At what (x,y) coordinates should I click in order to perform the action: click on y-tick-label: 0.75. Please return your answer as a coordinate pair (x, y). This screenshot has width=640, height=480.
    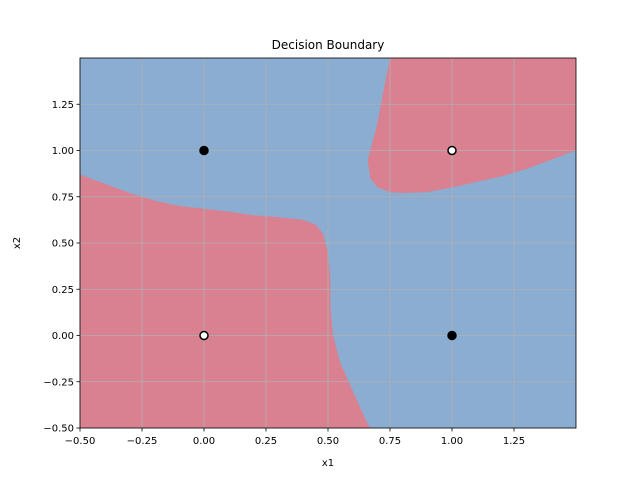
    Looking at the image, I should click on (63, 197).